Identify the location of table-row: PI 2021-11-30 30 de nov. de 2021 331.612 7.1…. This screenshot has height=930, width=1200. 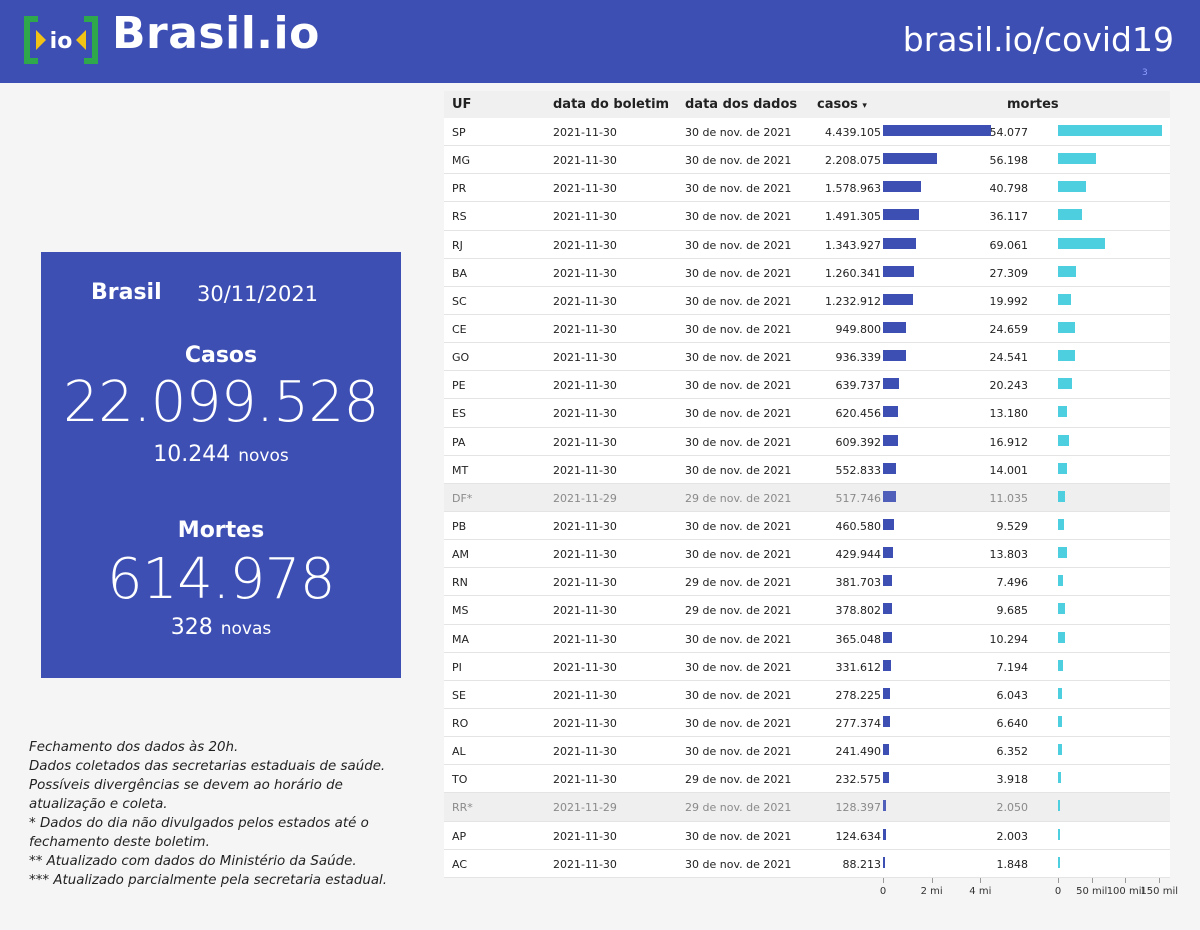
(807, 666).